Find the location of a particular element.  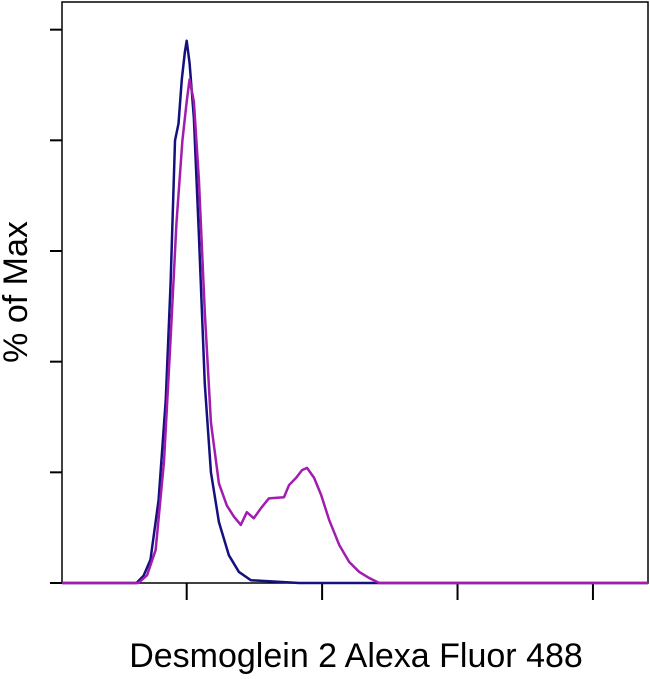

y-axis-title: % of Max is located at coordinates (17, 292).